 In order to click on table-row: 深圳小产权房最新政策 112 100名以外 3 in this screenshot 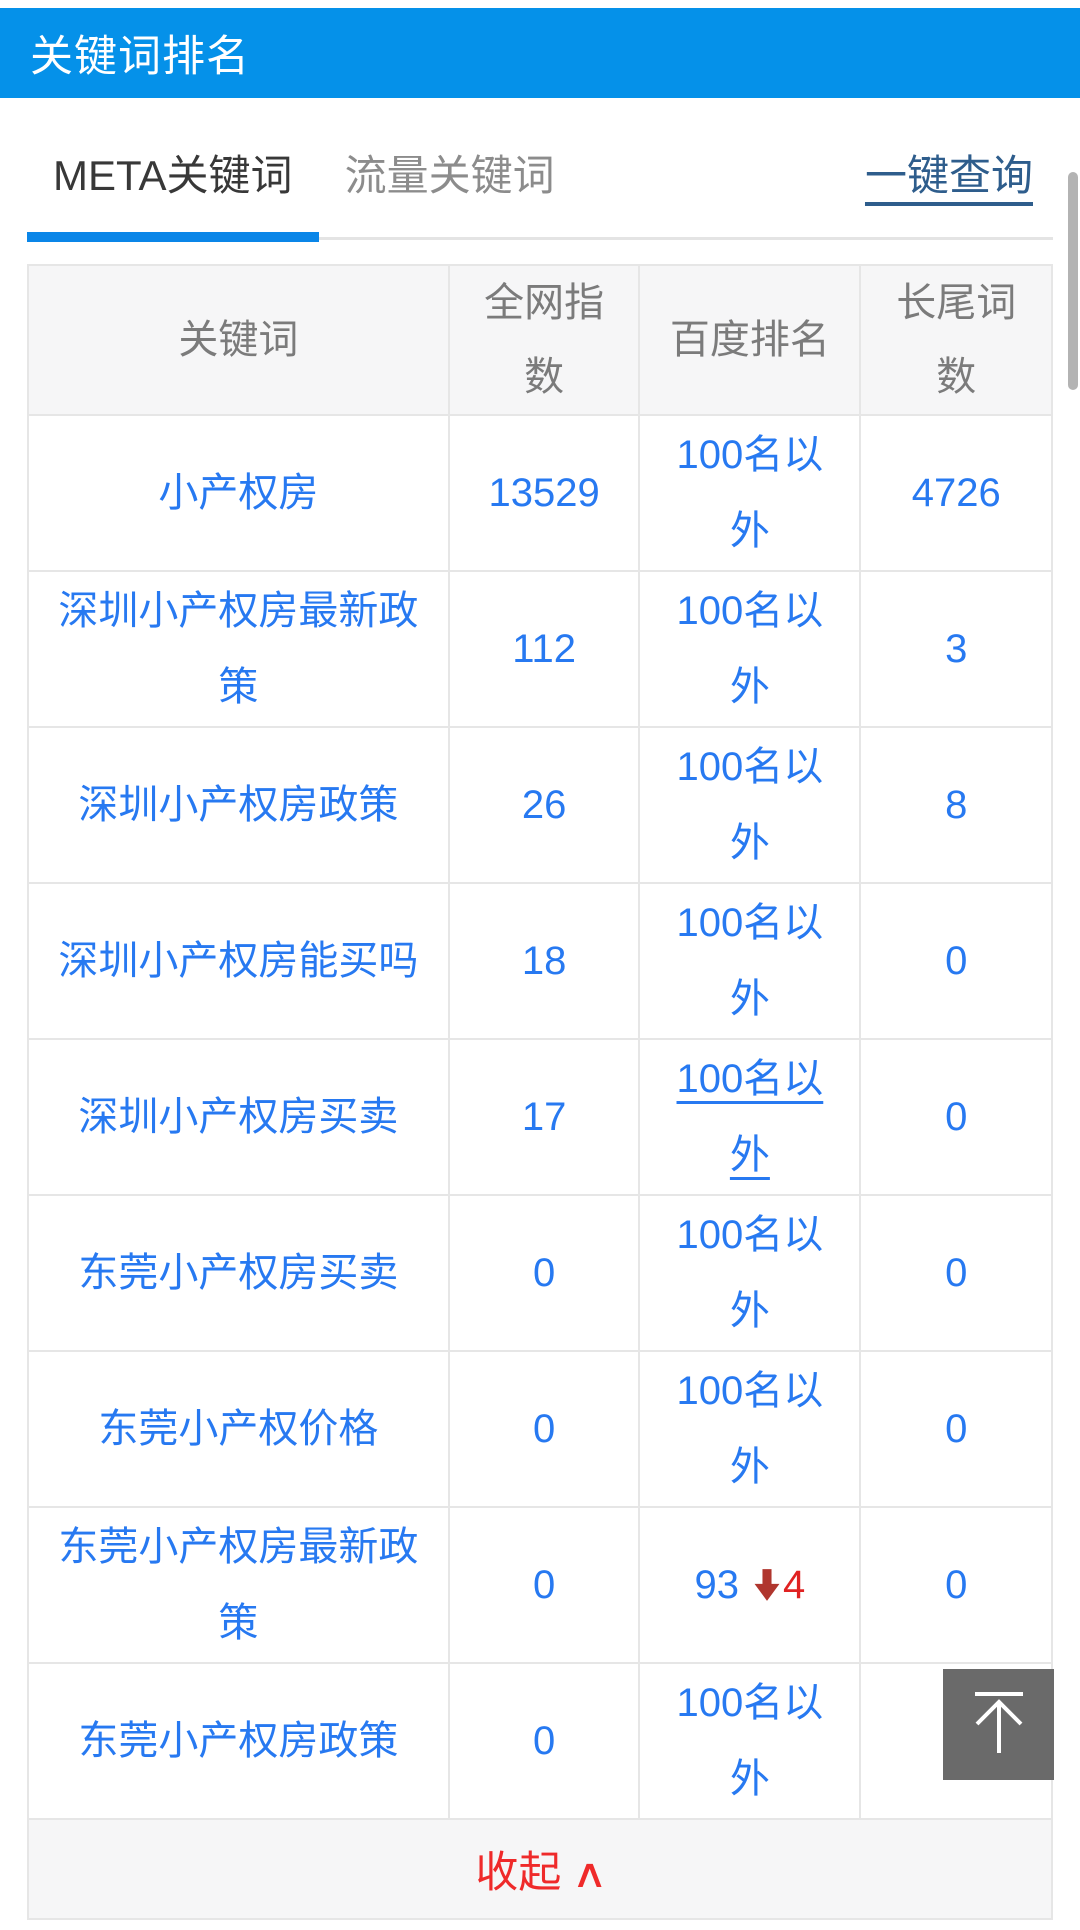, I will do `click(540, 649)`.